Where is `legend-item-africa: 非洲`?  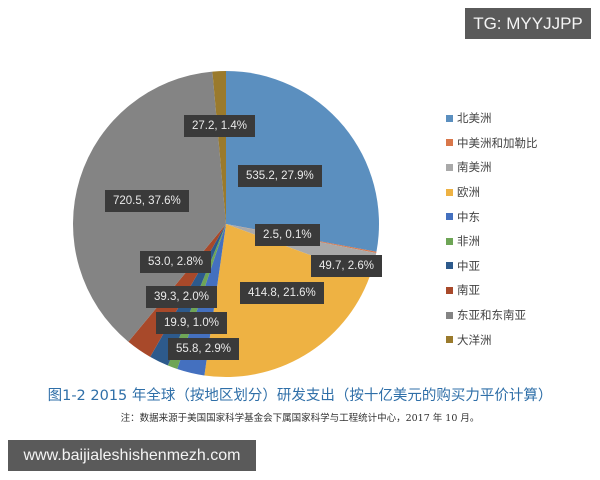 legend-item-africa: 非洲 is located at coordinates (492, 241).